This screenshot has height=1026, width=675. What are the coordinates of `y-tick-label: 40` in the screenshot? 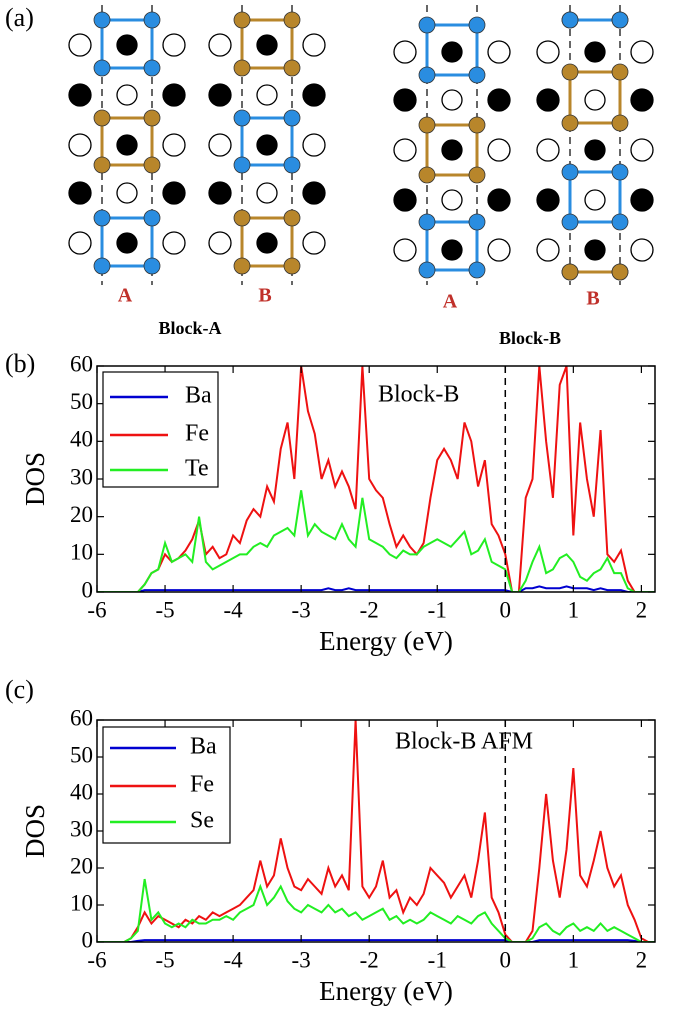 It's located at (81, 791).